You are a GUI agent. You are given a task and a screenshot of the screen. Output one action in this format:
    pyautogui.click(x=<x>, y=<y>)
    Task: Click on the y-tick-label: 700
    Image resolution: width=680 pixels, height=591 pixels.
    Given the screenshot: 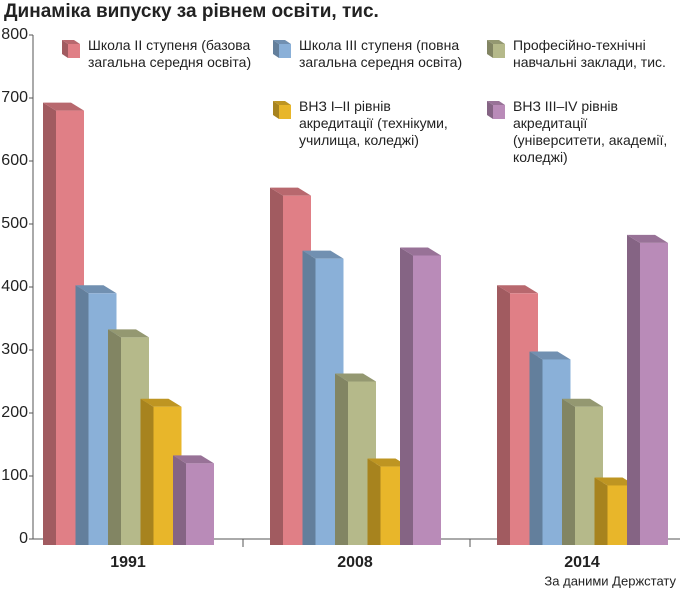 What is the action you would take?
    pyautogui.click(x=14, y=97)
    